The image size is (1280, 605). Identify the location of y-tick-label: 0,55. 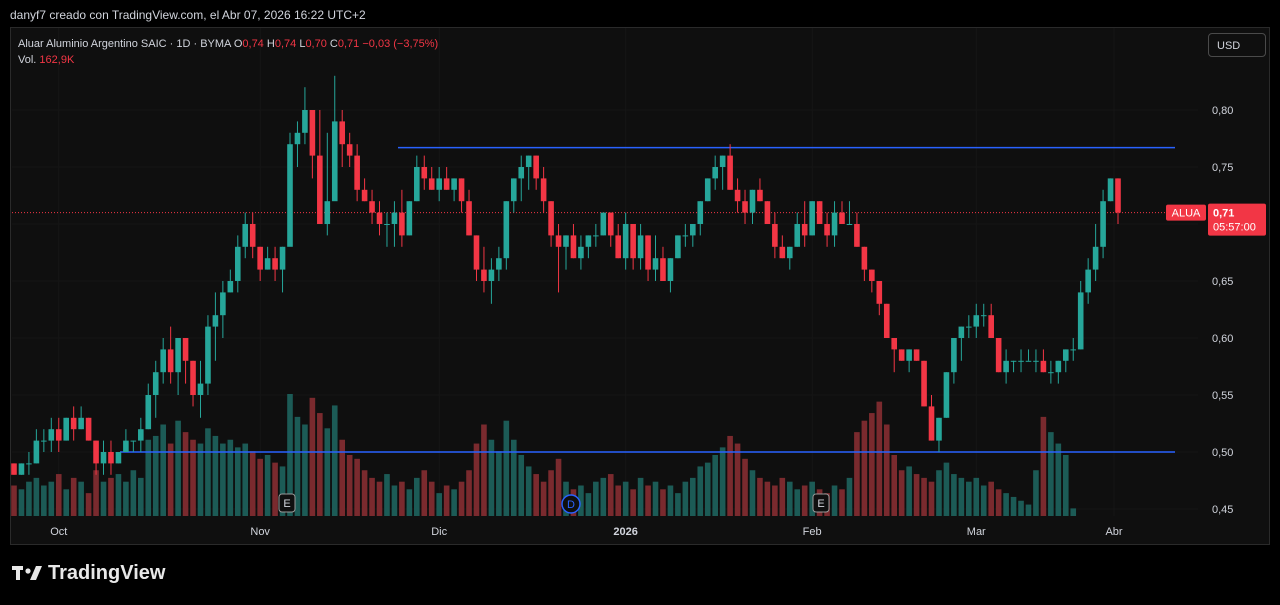
(1222, 396).